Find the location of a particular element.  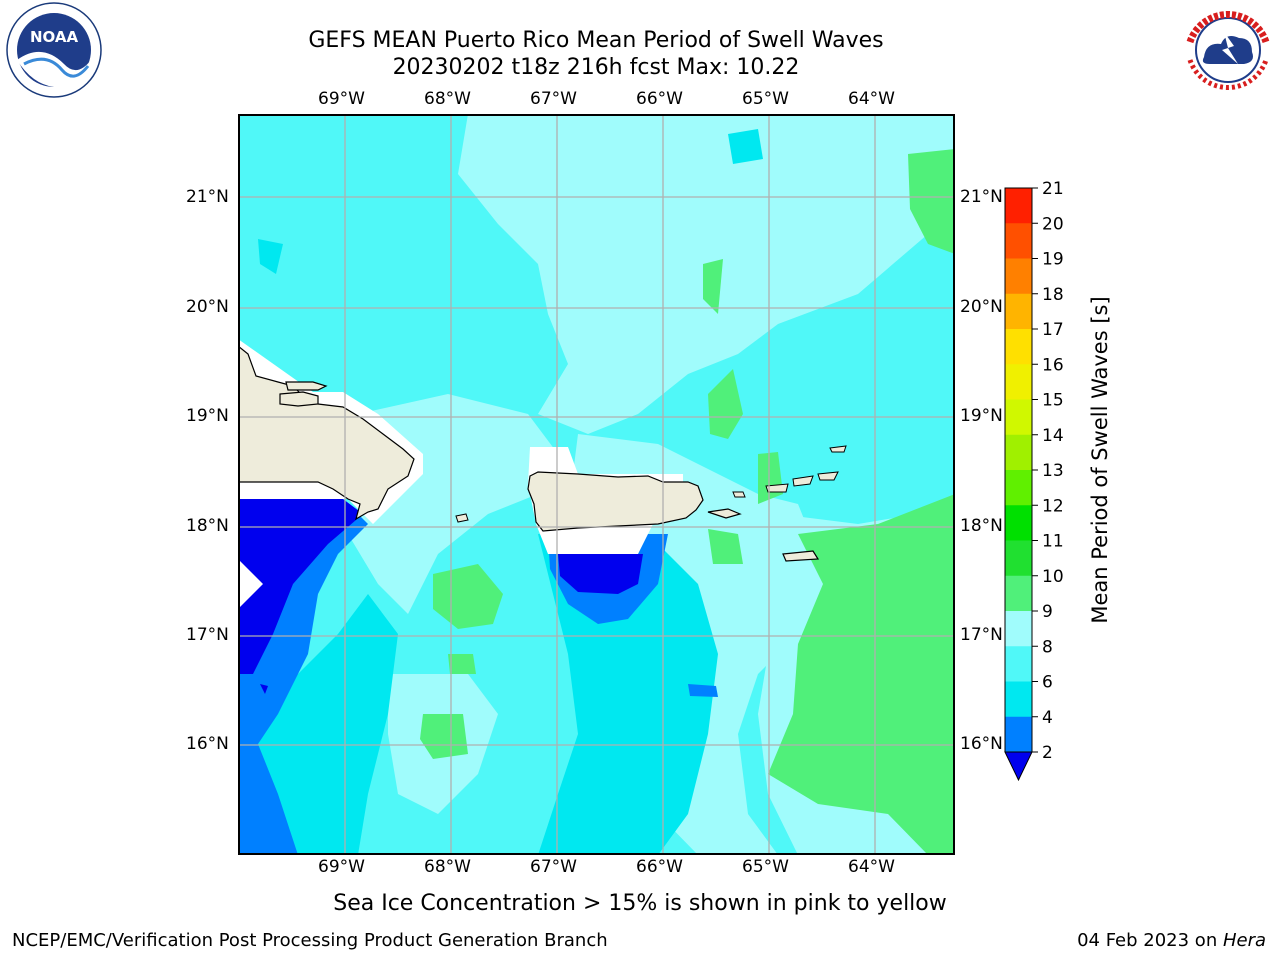

lon-label-bottom: 69°W is located at coordinates (341, 867).